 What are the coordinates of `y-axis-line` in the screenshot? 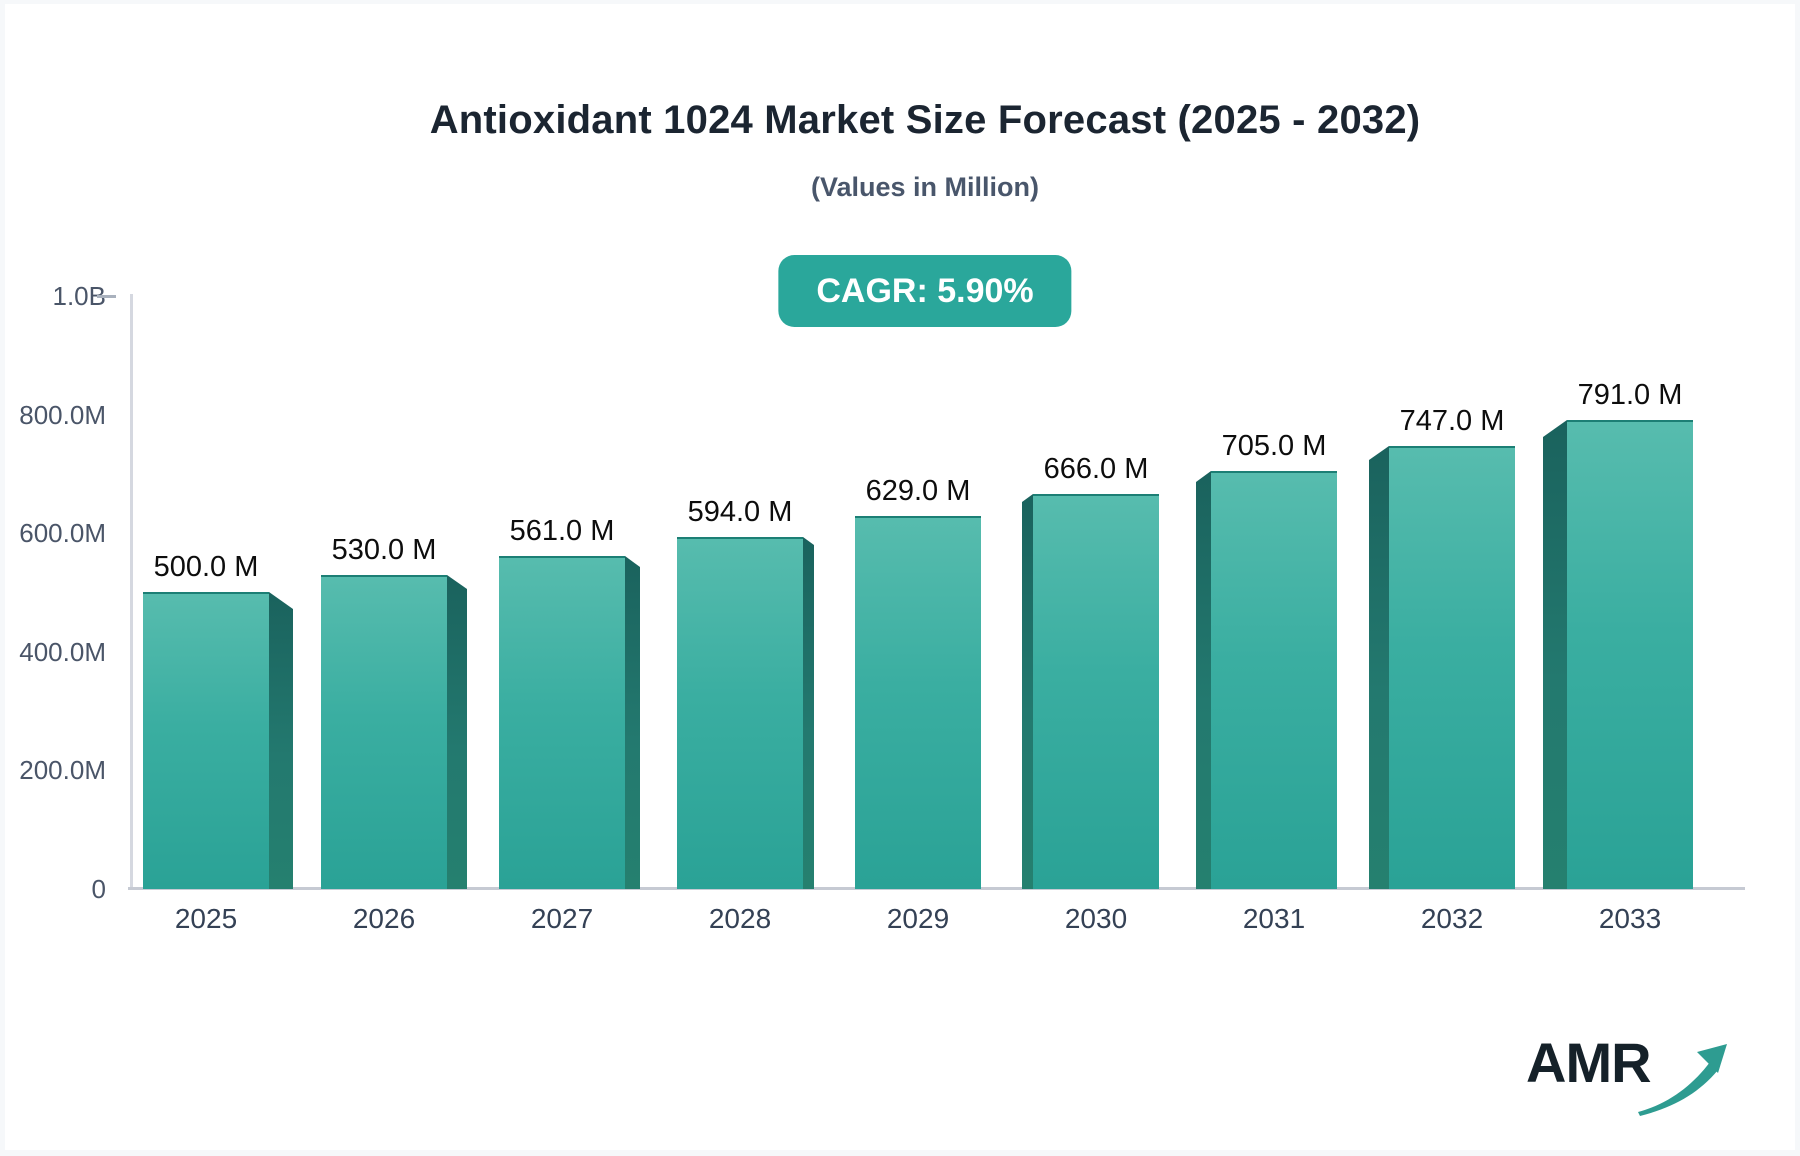 It's located at (131, 592).